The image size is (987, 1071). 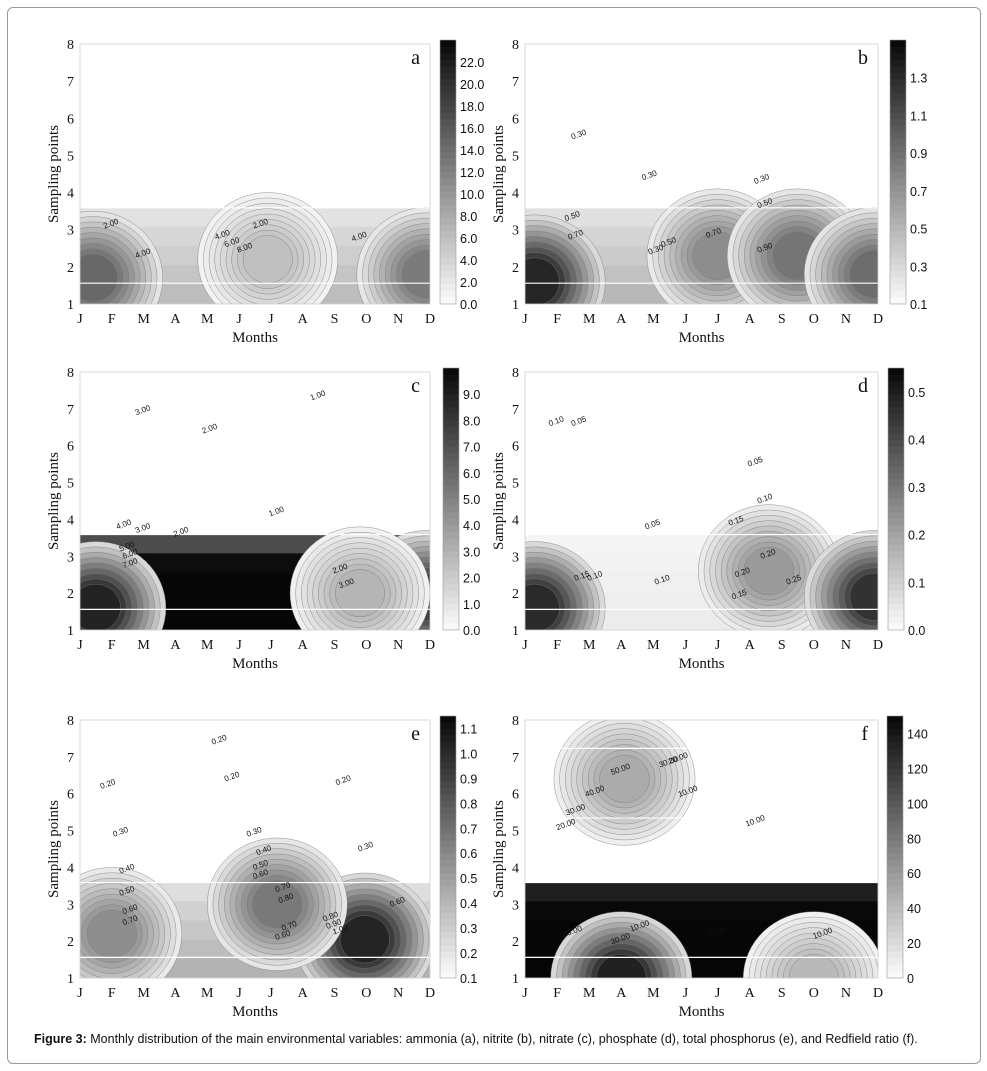 What do you see at coordinates (515, 868) in the screenshot?
I see `y-tick-label: 4` at bounding box center [515, 868].